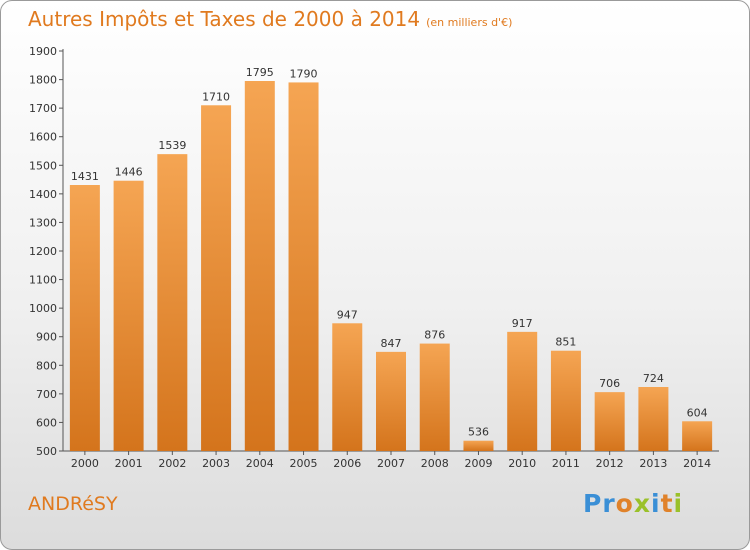 This screenshot has width=750, height=550. I want to click on x-tick-label: 2004, so click(260, 463).